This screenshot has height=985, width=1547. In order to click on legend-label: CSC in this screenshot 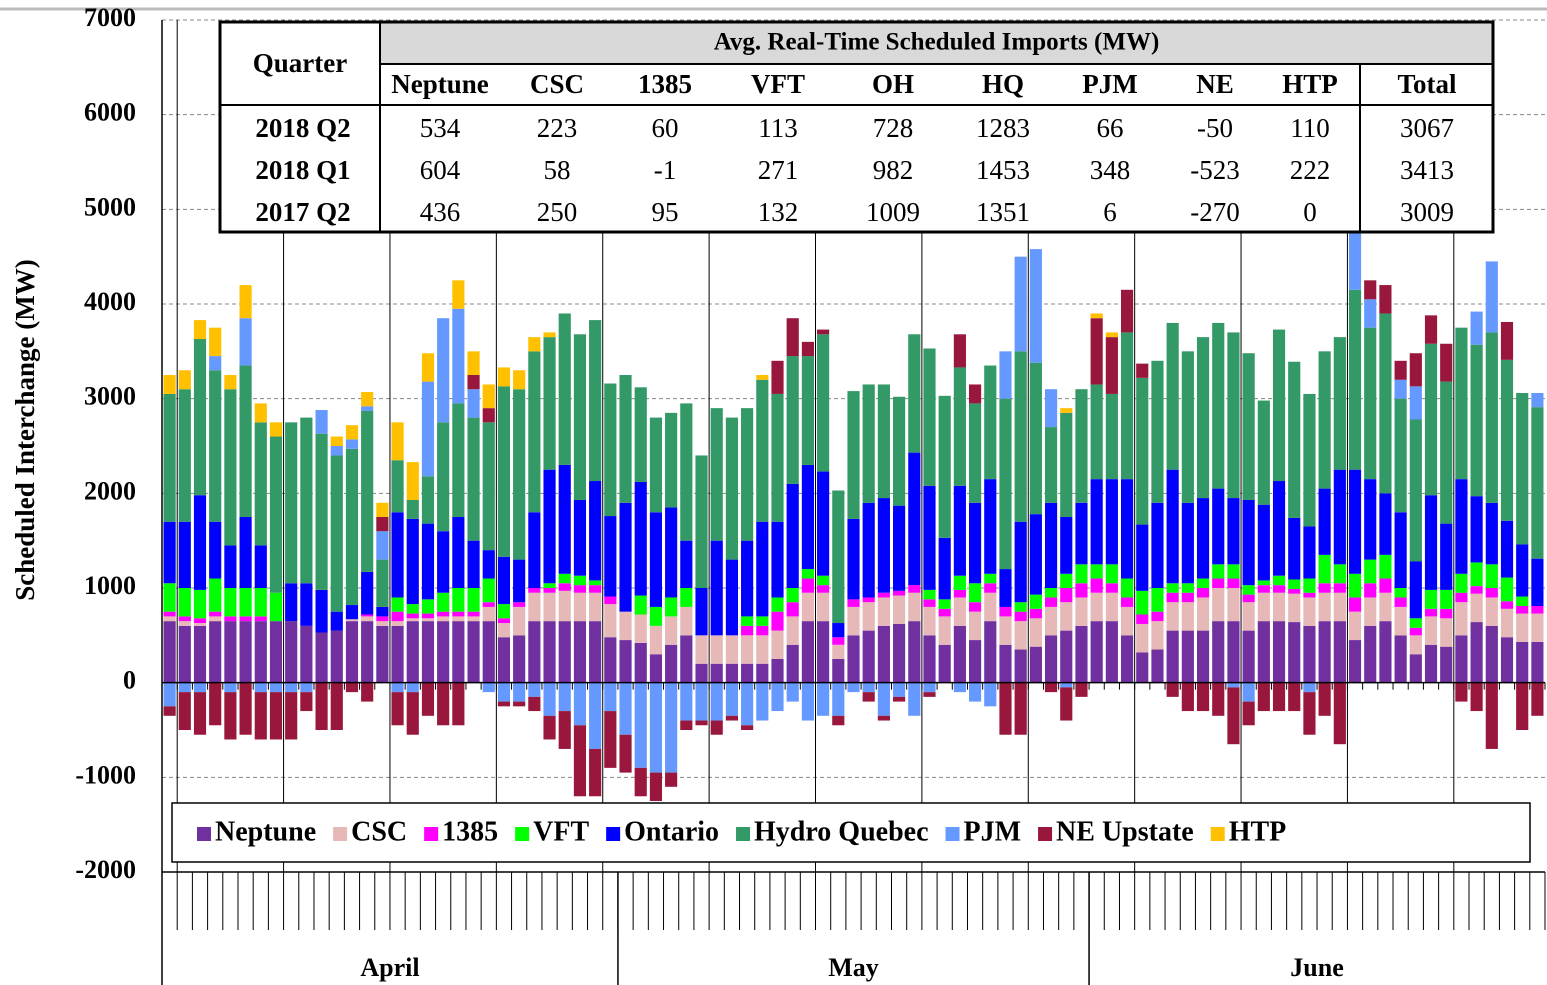, I will do `click(379, 831)`.